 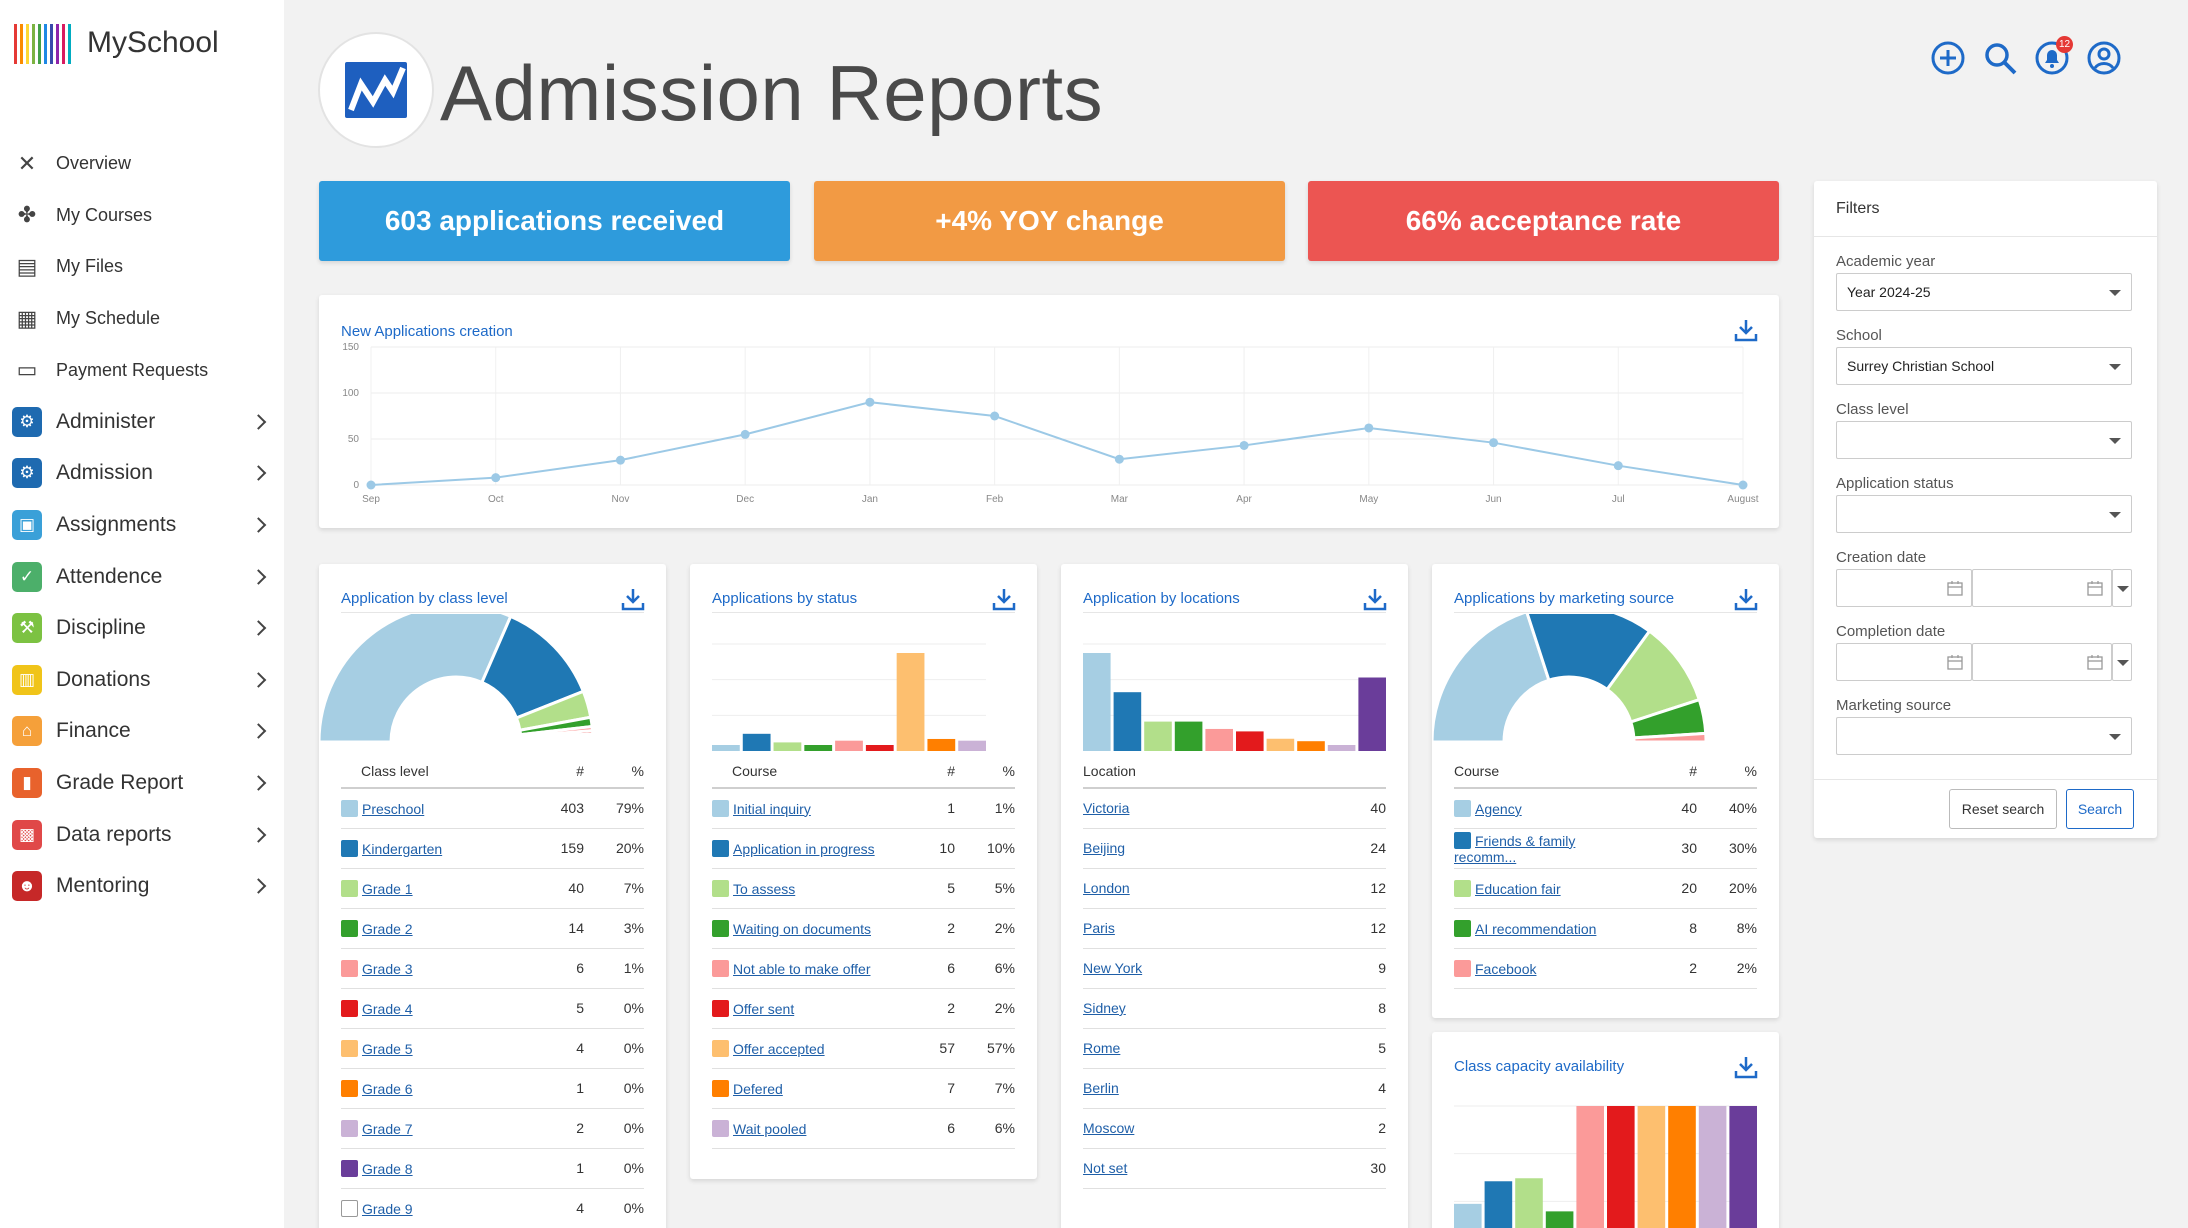 I want to click on creation-date-from, so click(x=1904, y=588).